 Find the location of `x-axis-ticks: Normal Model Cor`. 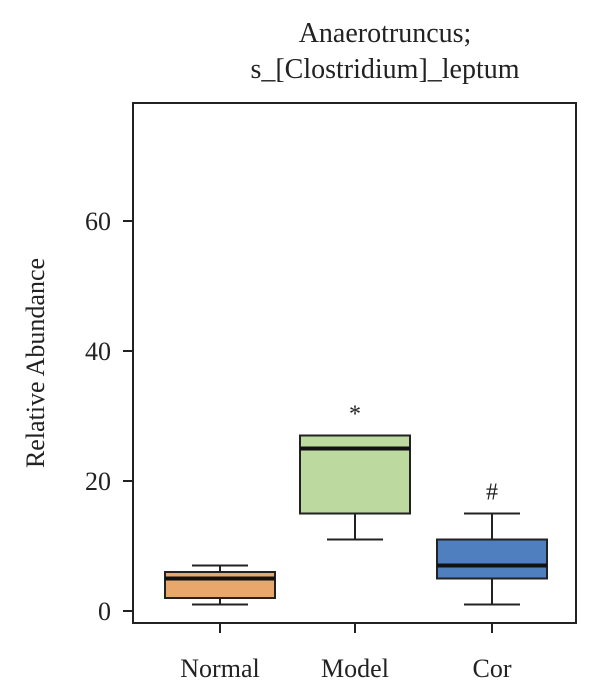

x-axis-ticks: Normal Model Cor is located at coordinates (346, 653).